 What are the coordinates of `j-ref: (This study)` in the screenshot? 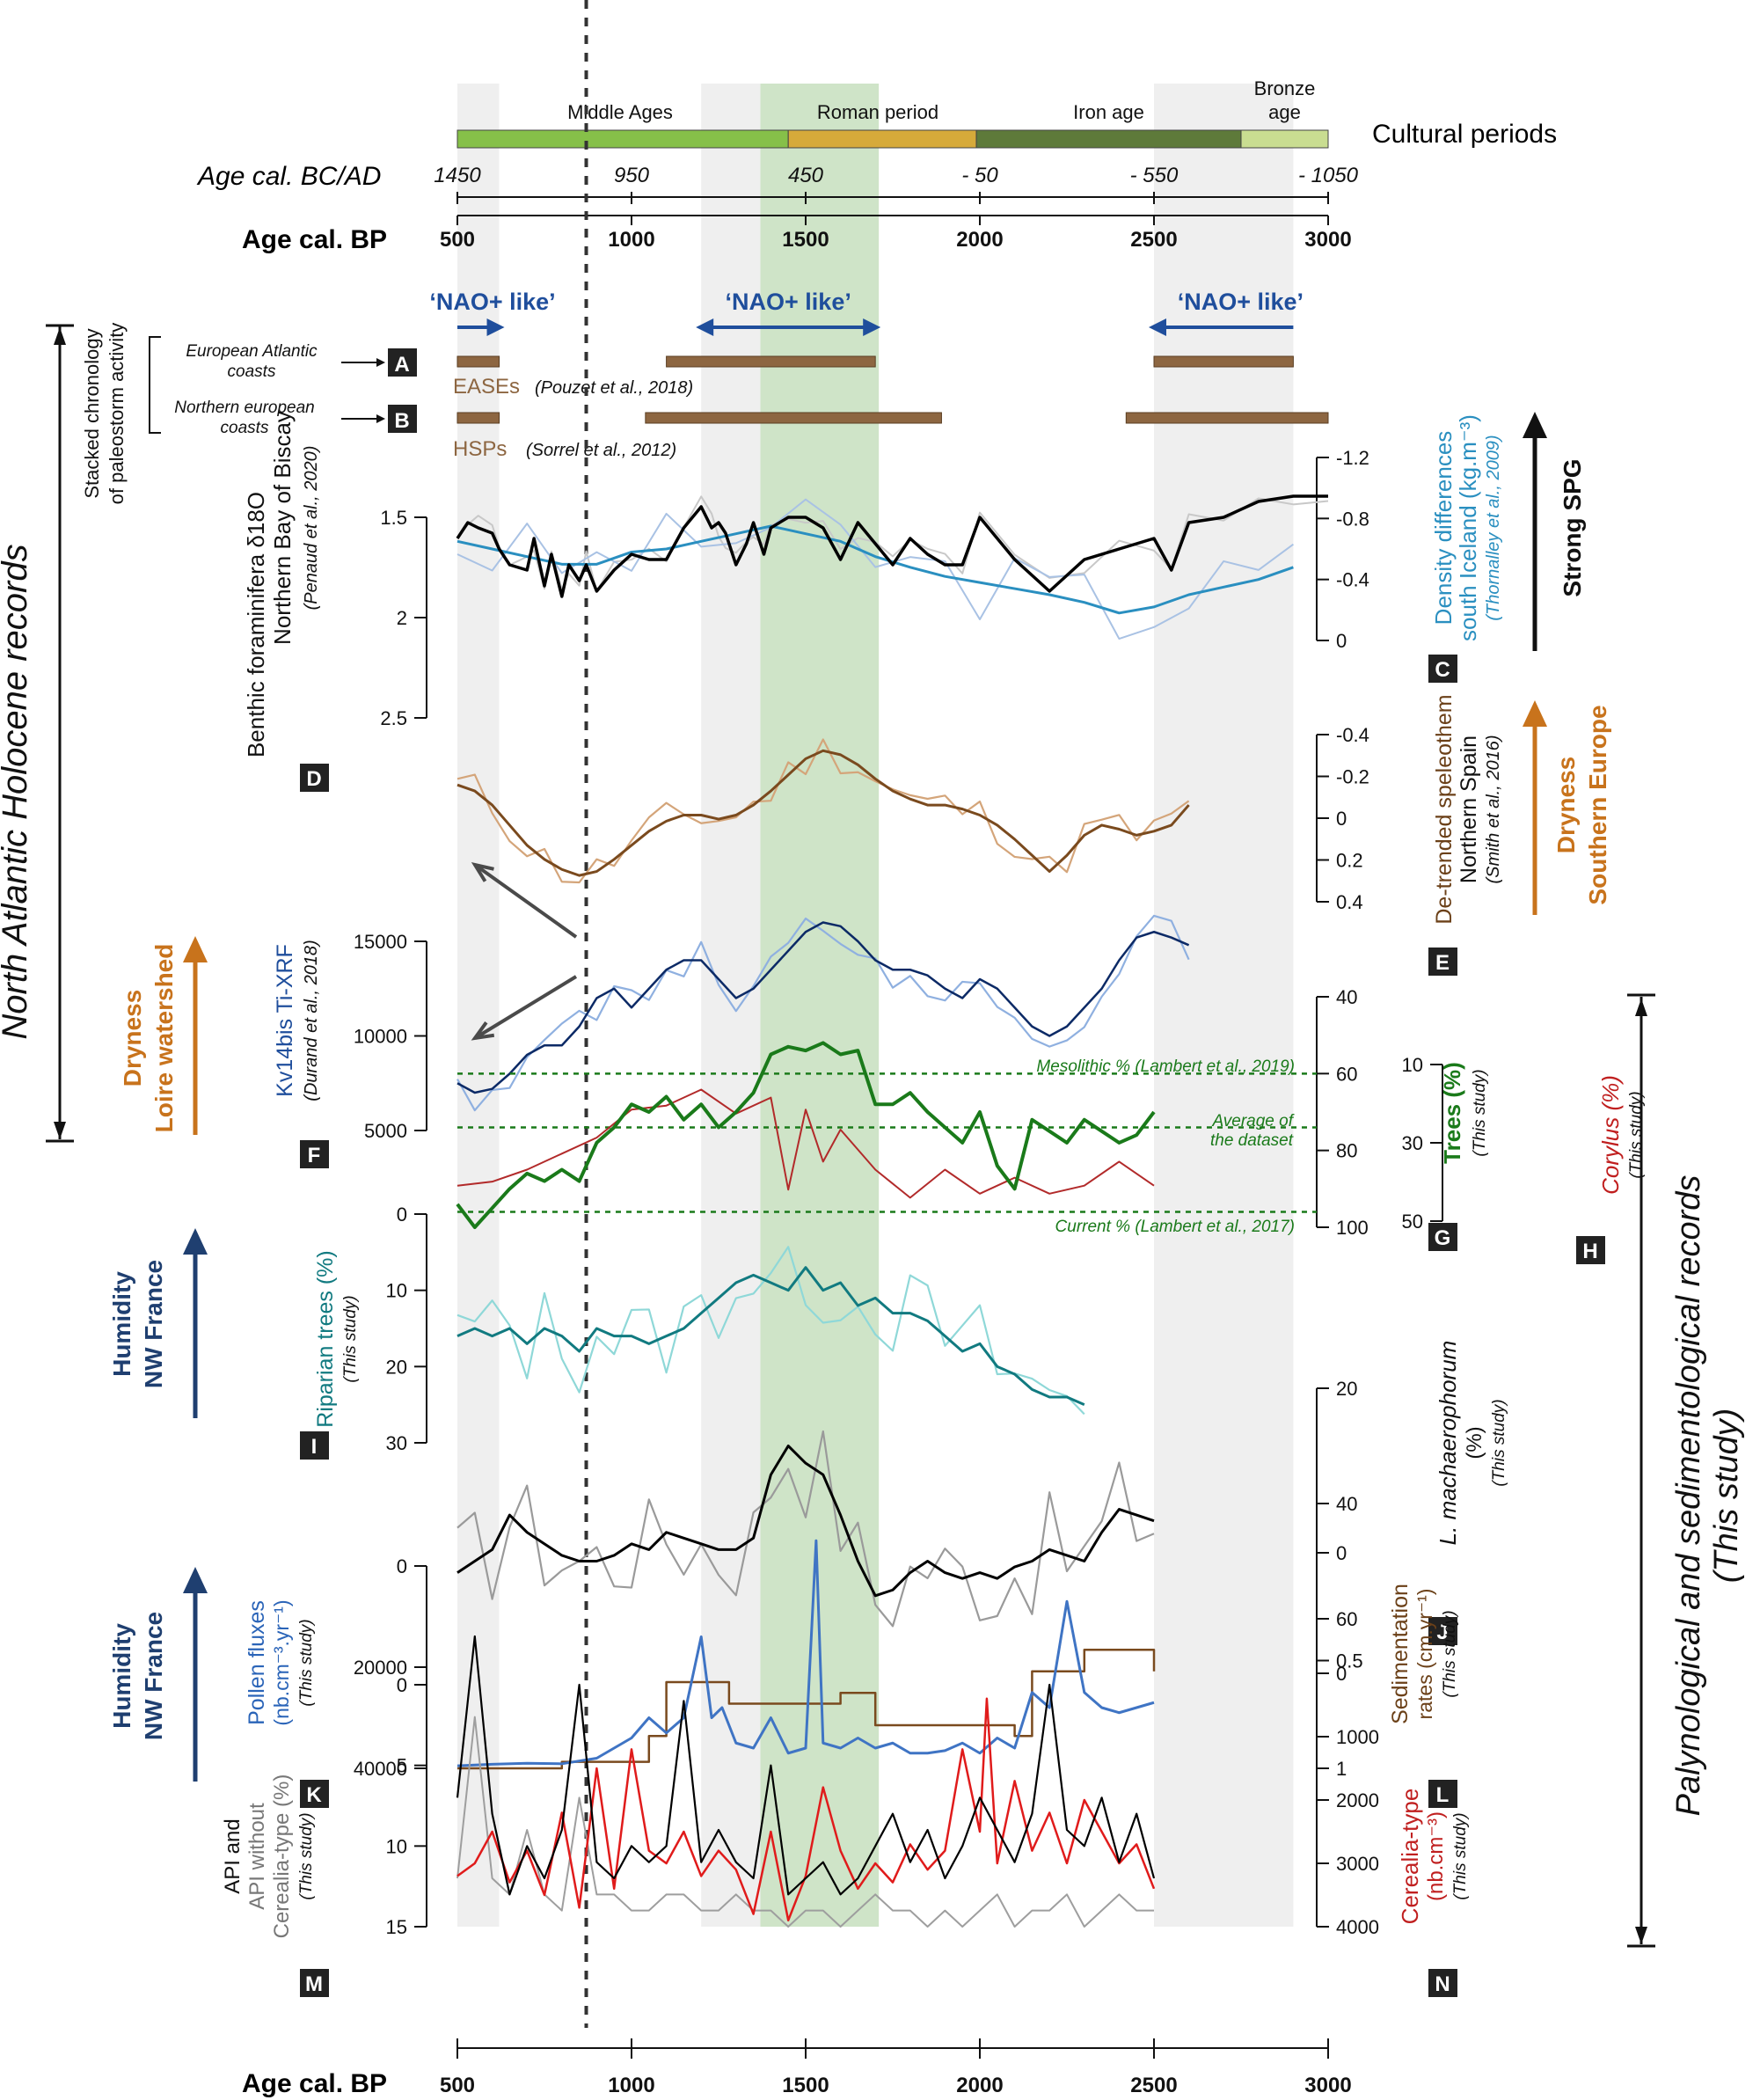 It's located at (1499, 1442).